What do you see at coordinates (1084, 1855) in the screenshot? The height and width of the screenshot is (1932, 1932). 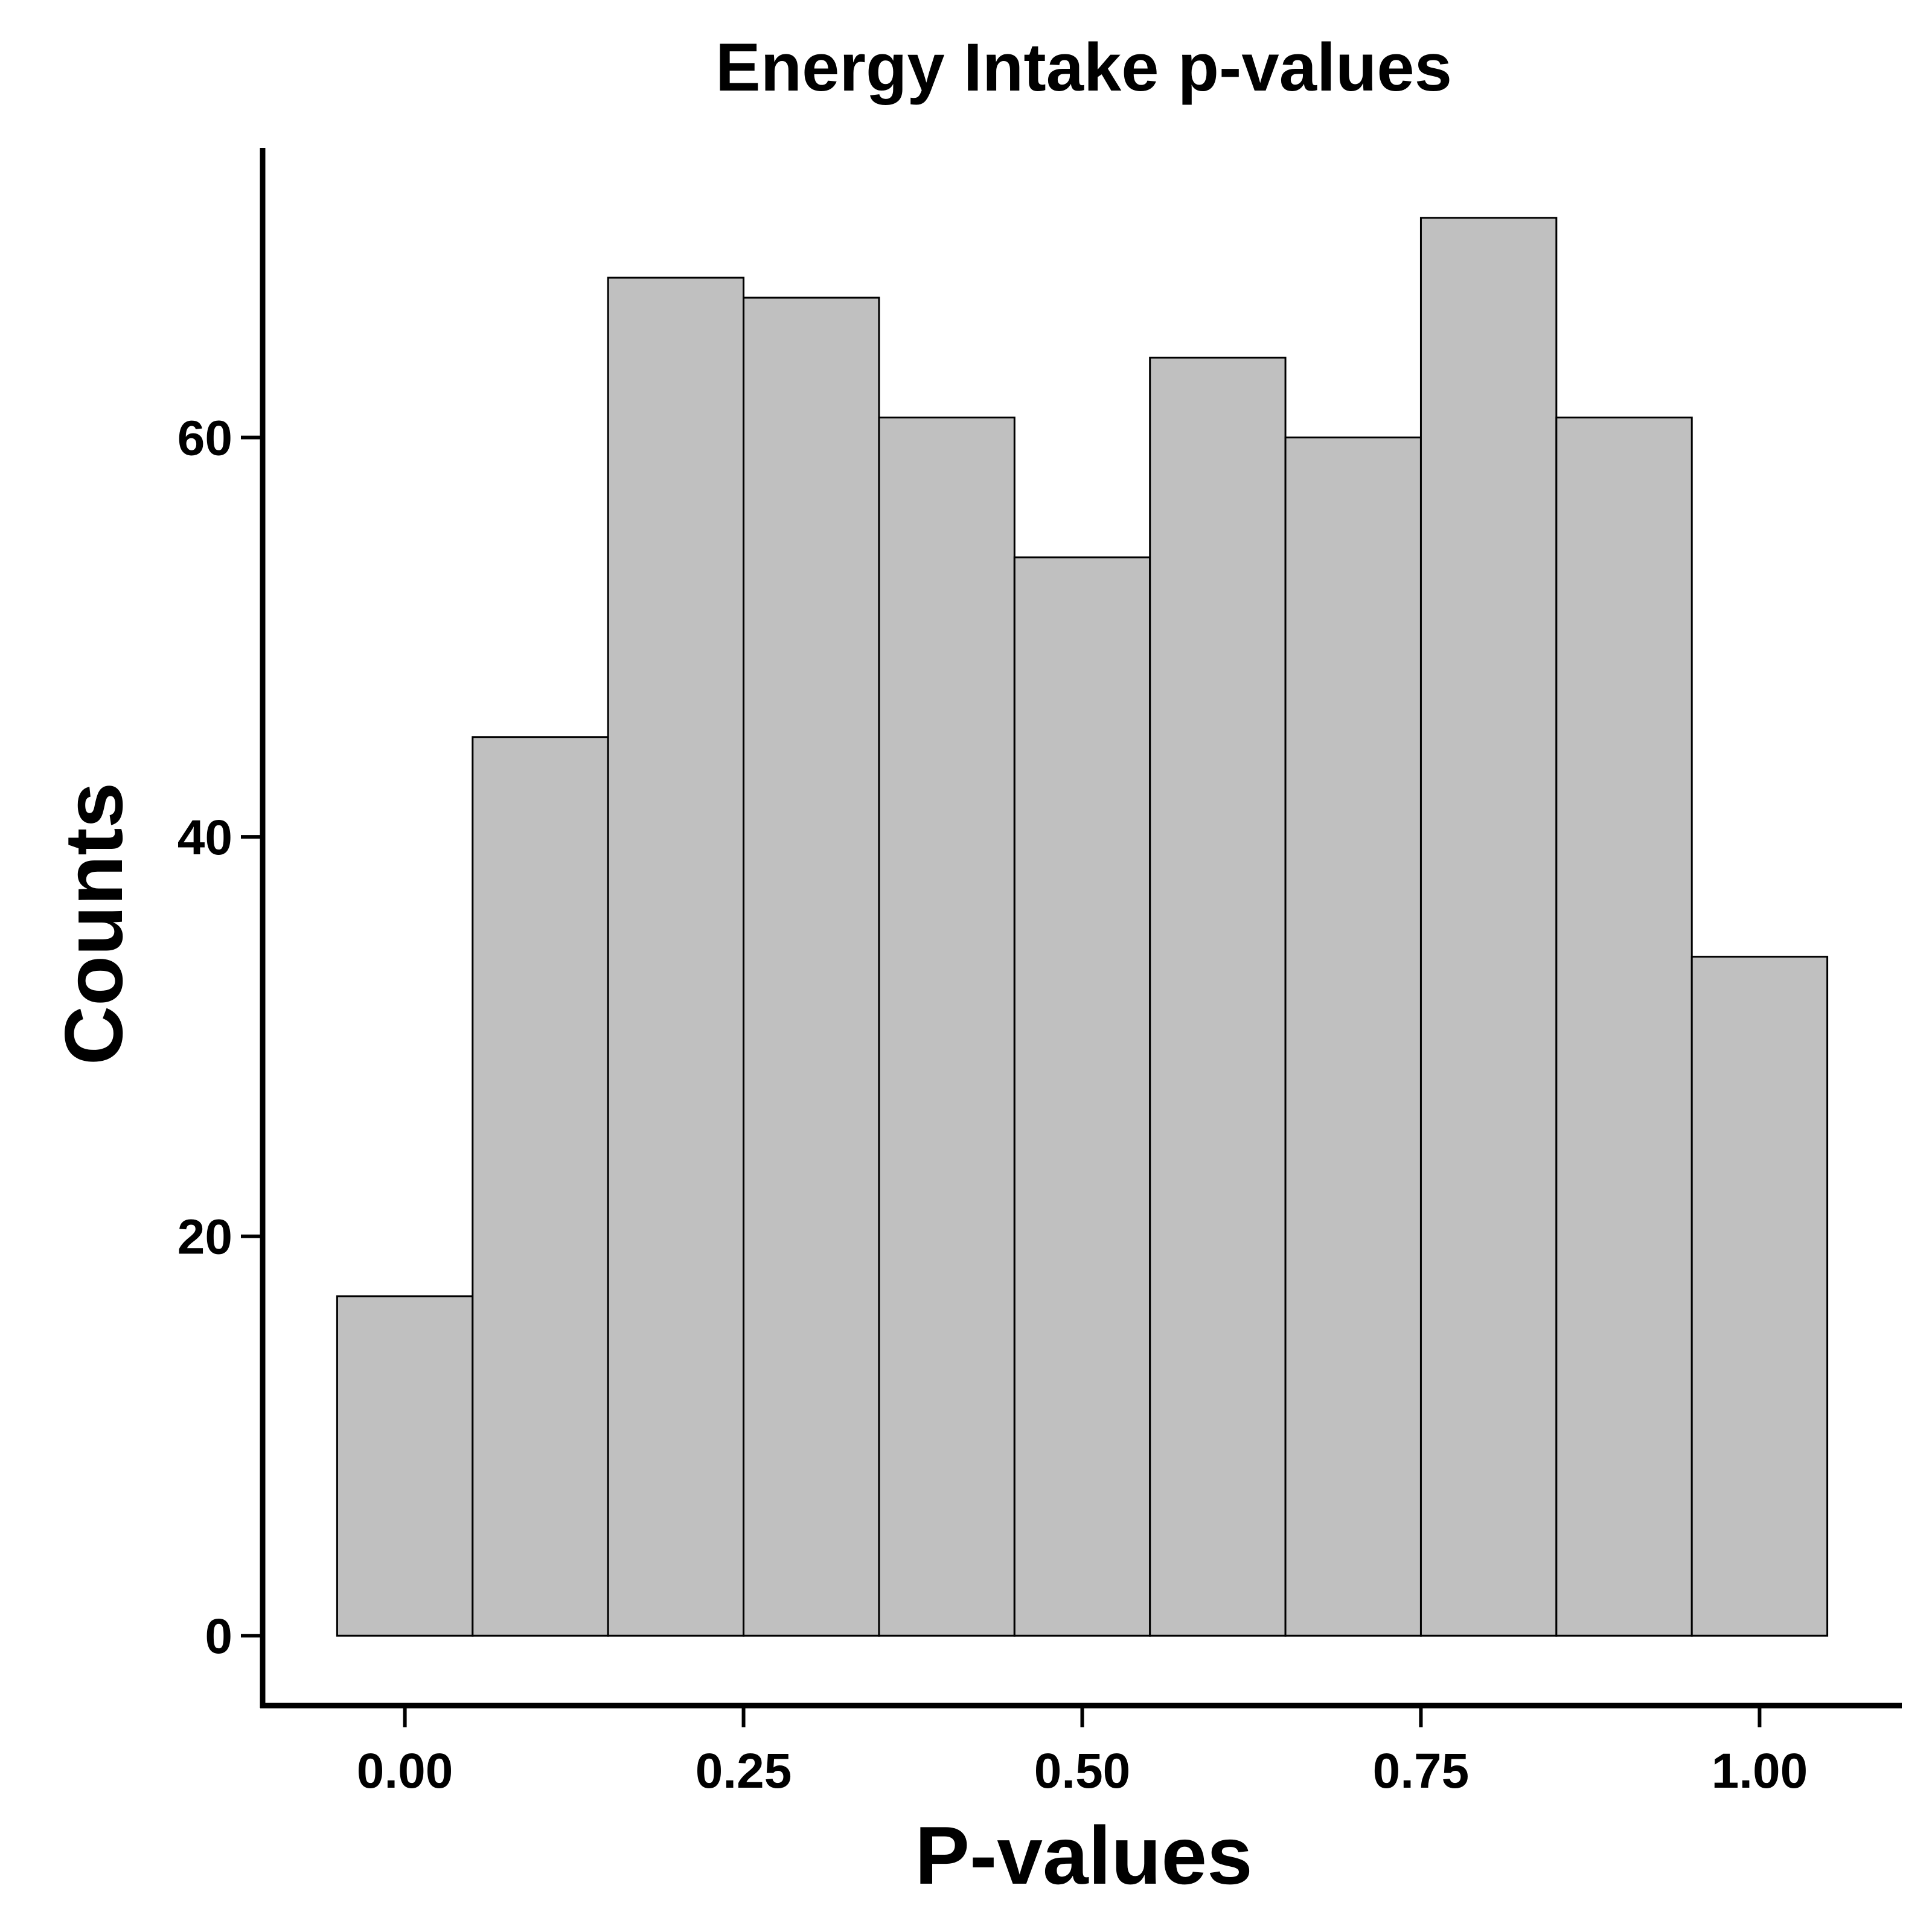 I see `x-axis-title: P-values` at bounding box center [1084, 1855].